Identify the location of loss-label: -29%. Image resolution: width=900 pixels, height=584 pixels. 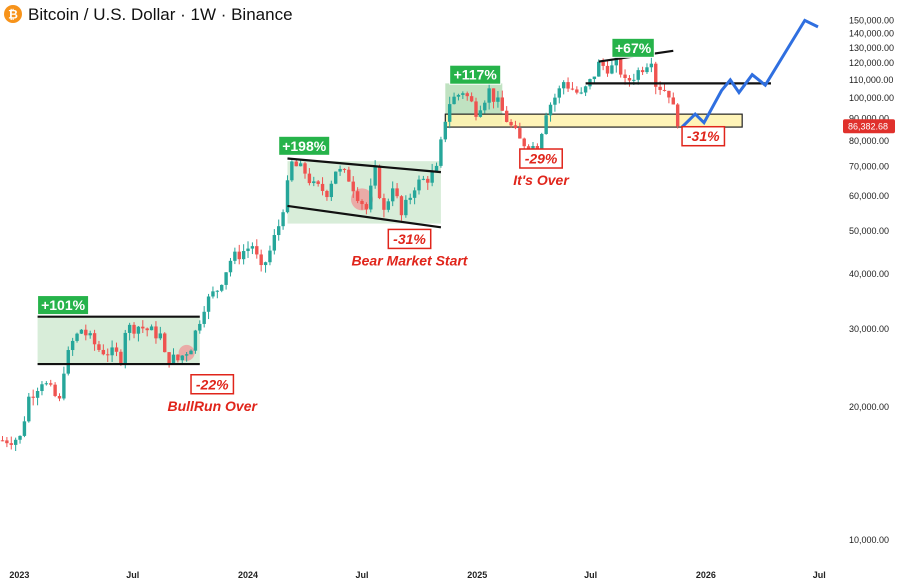
(541, 159).